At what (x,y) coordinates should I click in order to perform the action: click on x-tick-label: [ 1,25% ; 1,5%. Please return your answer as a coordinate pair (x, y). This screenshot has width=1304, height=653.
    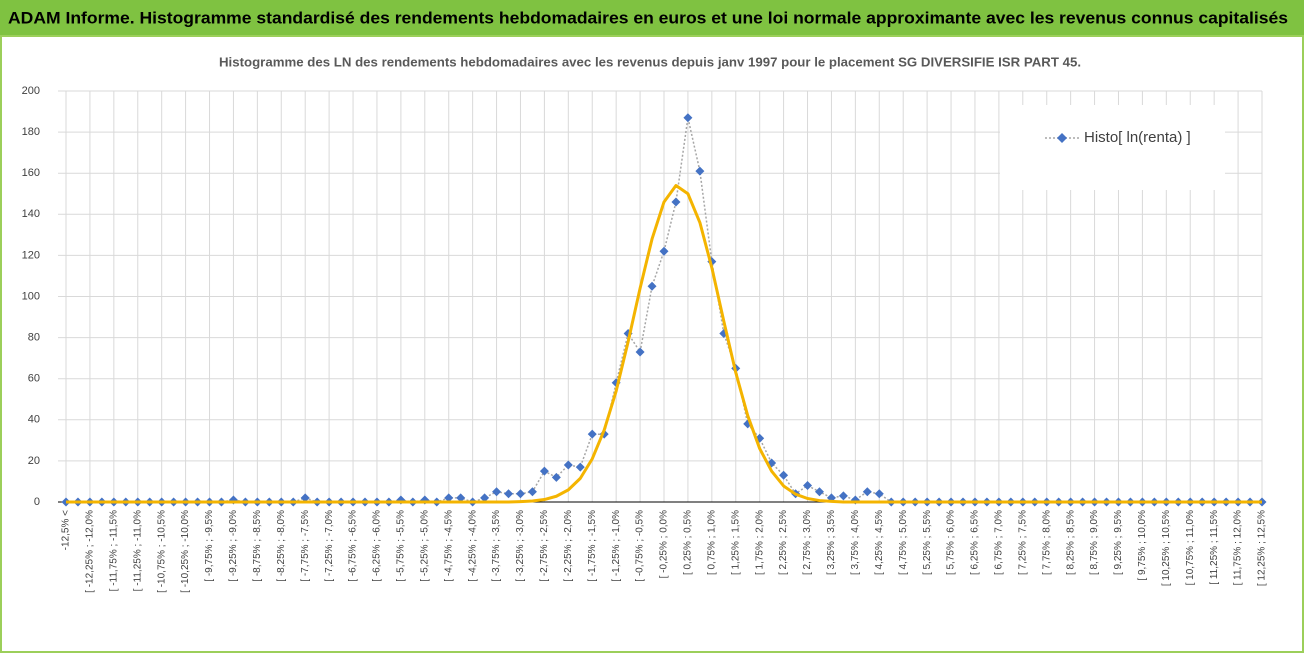
    Looking at the image, I should click on (735, 542).